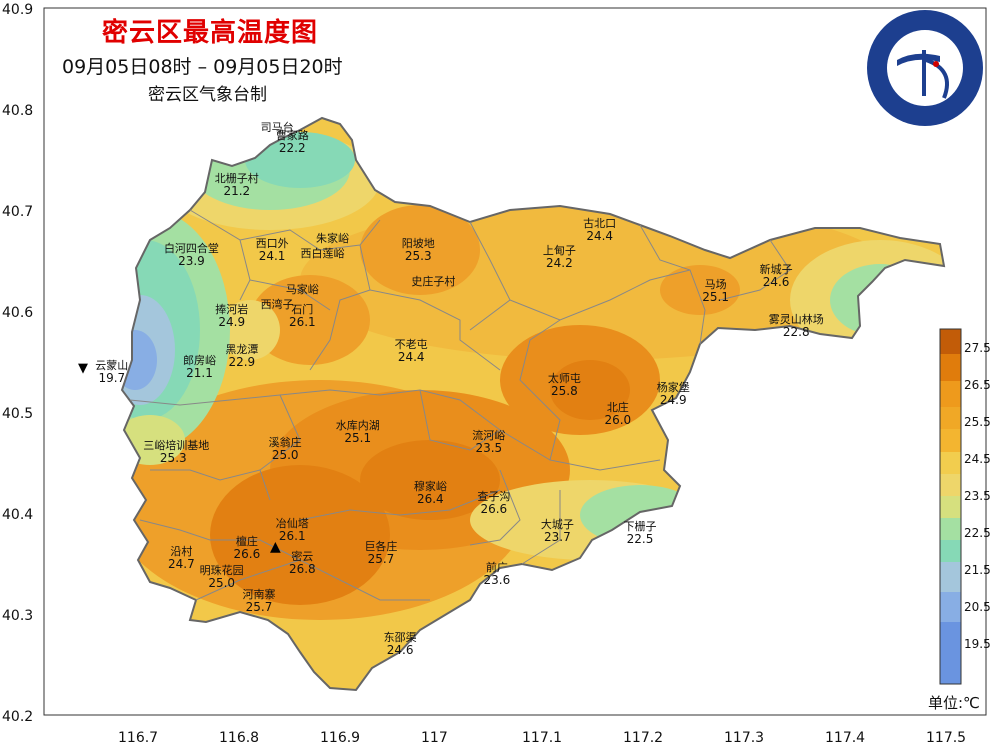 Image resolution: width=1000 pixels, height=752 pixels. What do you see at coordinates (272, 244) in the screenshot?
I see `station-name: 西口外` at bounding box center [272, 244].